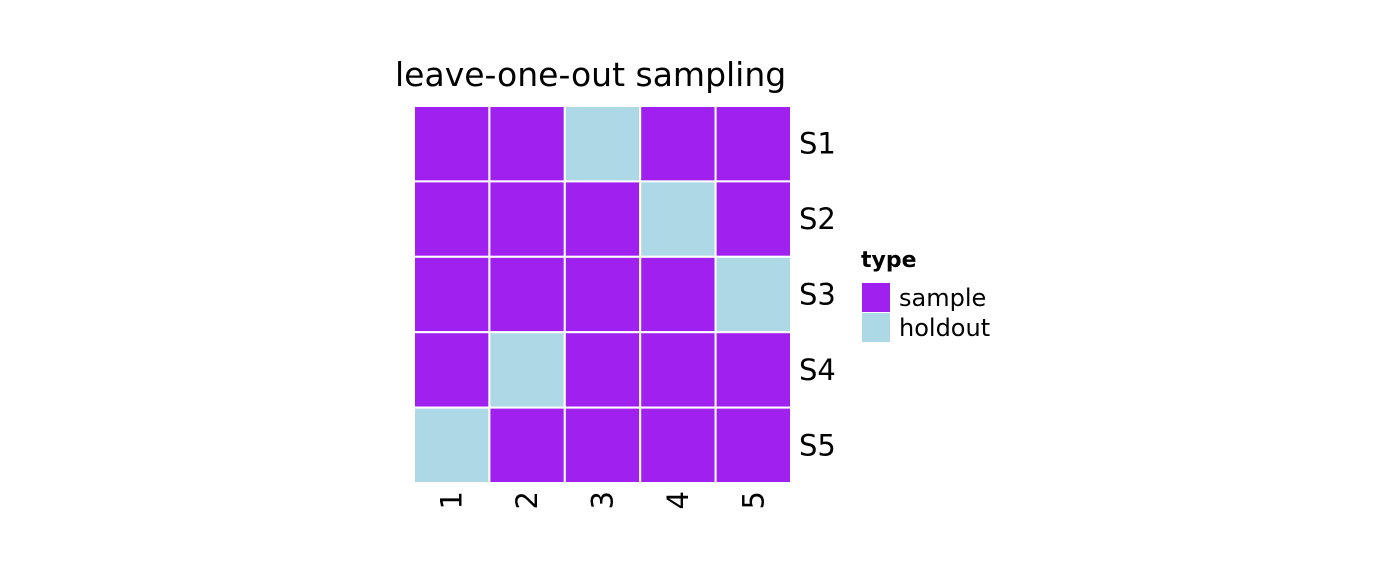 This screenshot has height=580, width=1400. I want to click on legend-swatch-holdout, so click(876, 327).